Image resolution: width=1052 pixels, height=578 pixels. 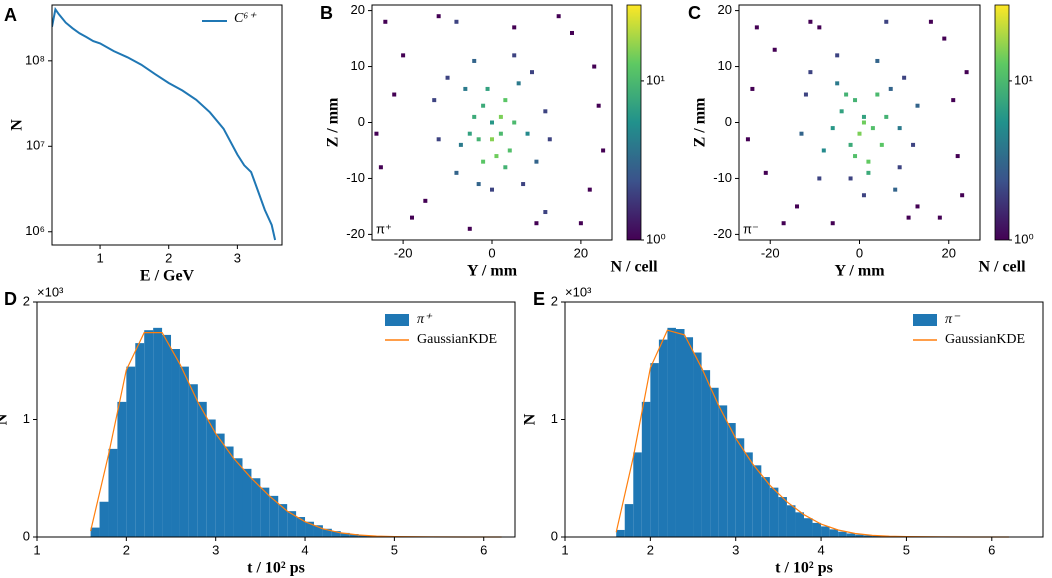 What do you see at coordinates (10, 15) in the screenshot?
I see `panel-letter: A` at bounding box center [10, 15].